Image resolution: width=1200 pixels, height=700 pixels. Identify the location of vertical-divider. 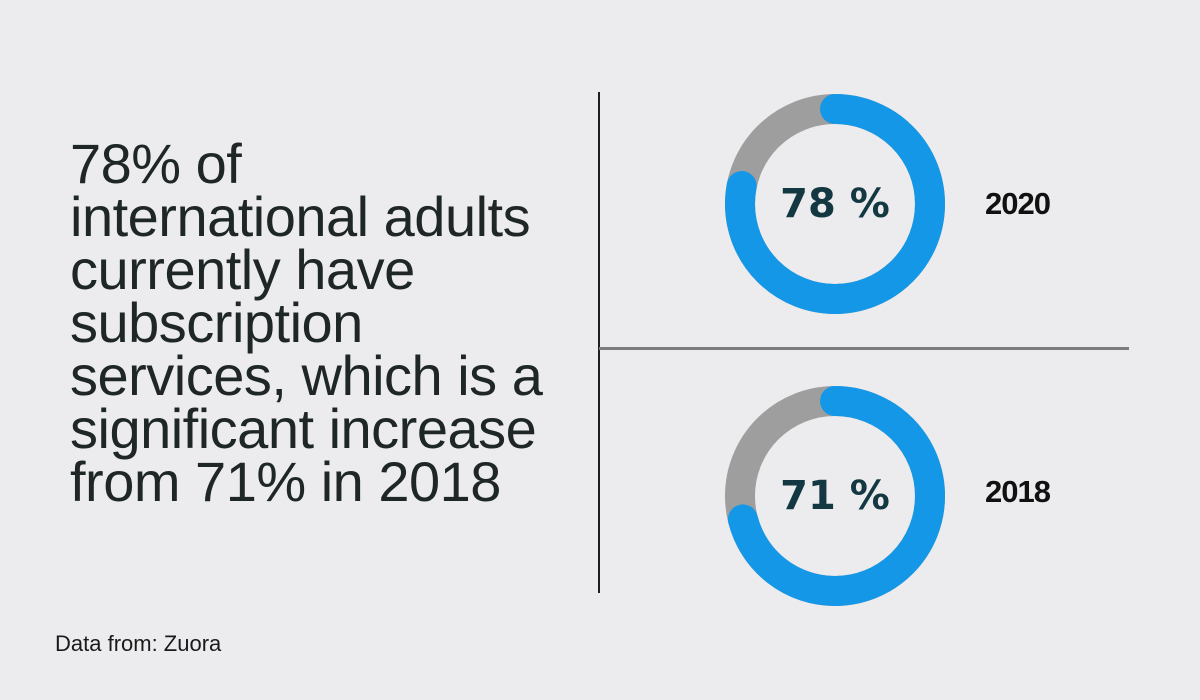
(599, 342).